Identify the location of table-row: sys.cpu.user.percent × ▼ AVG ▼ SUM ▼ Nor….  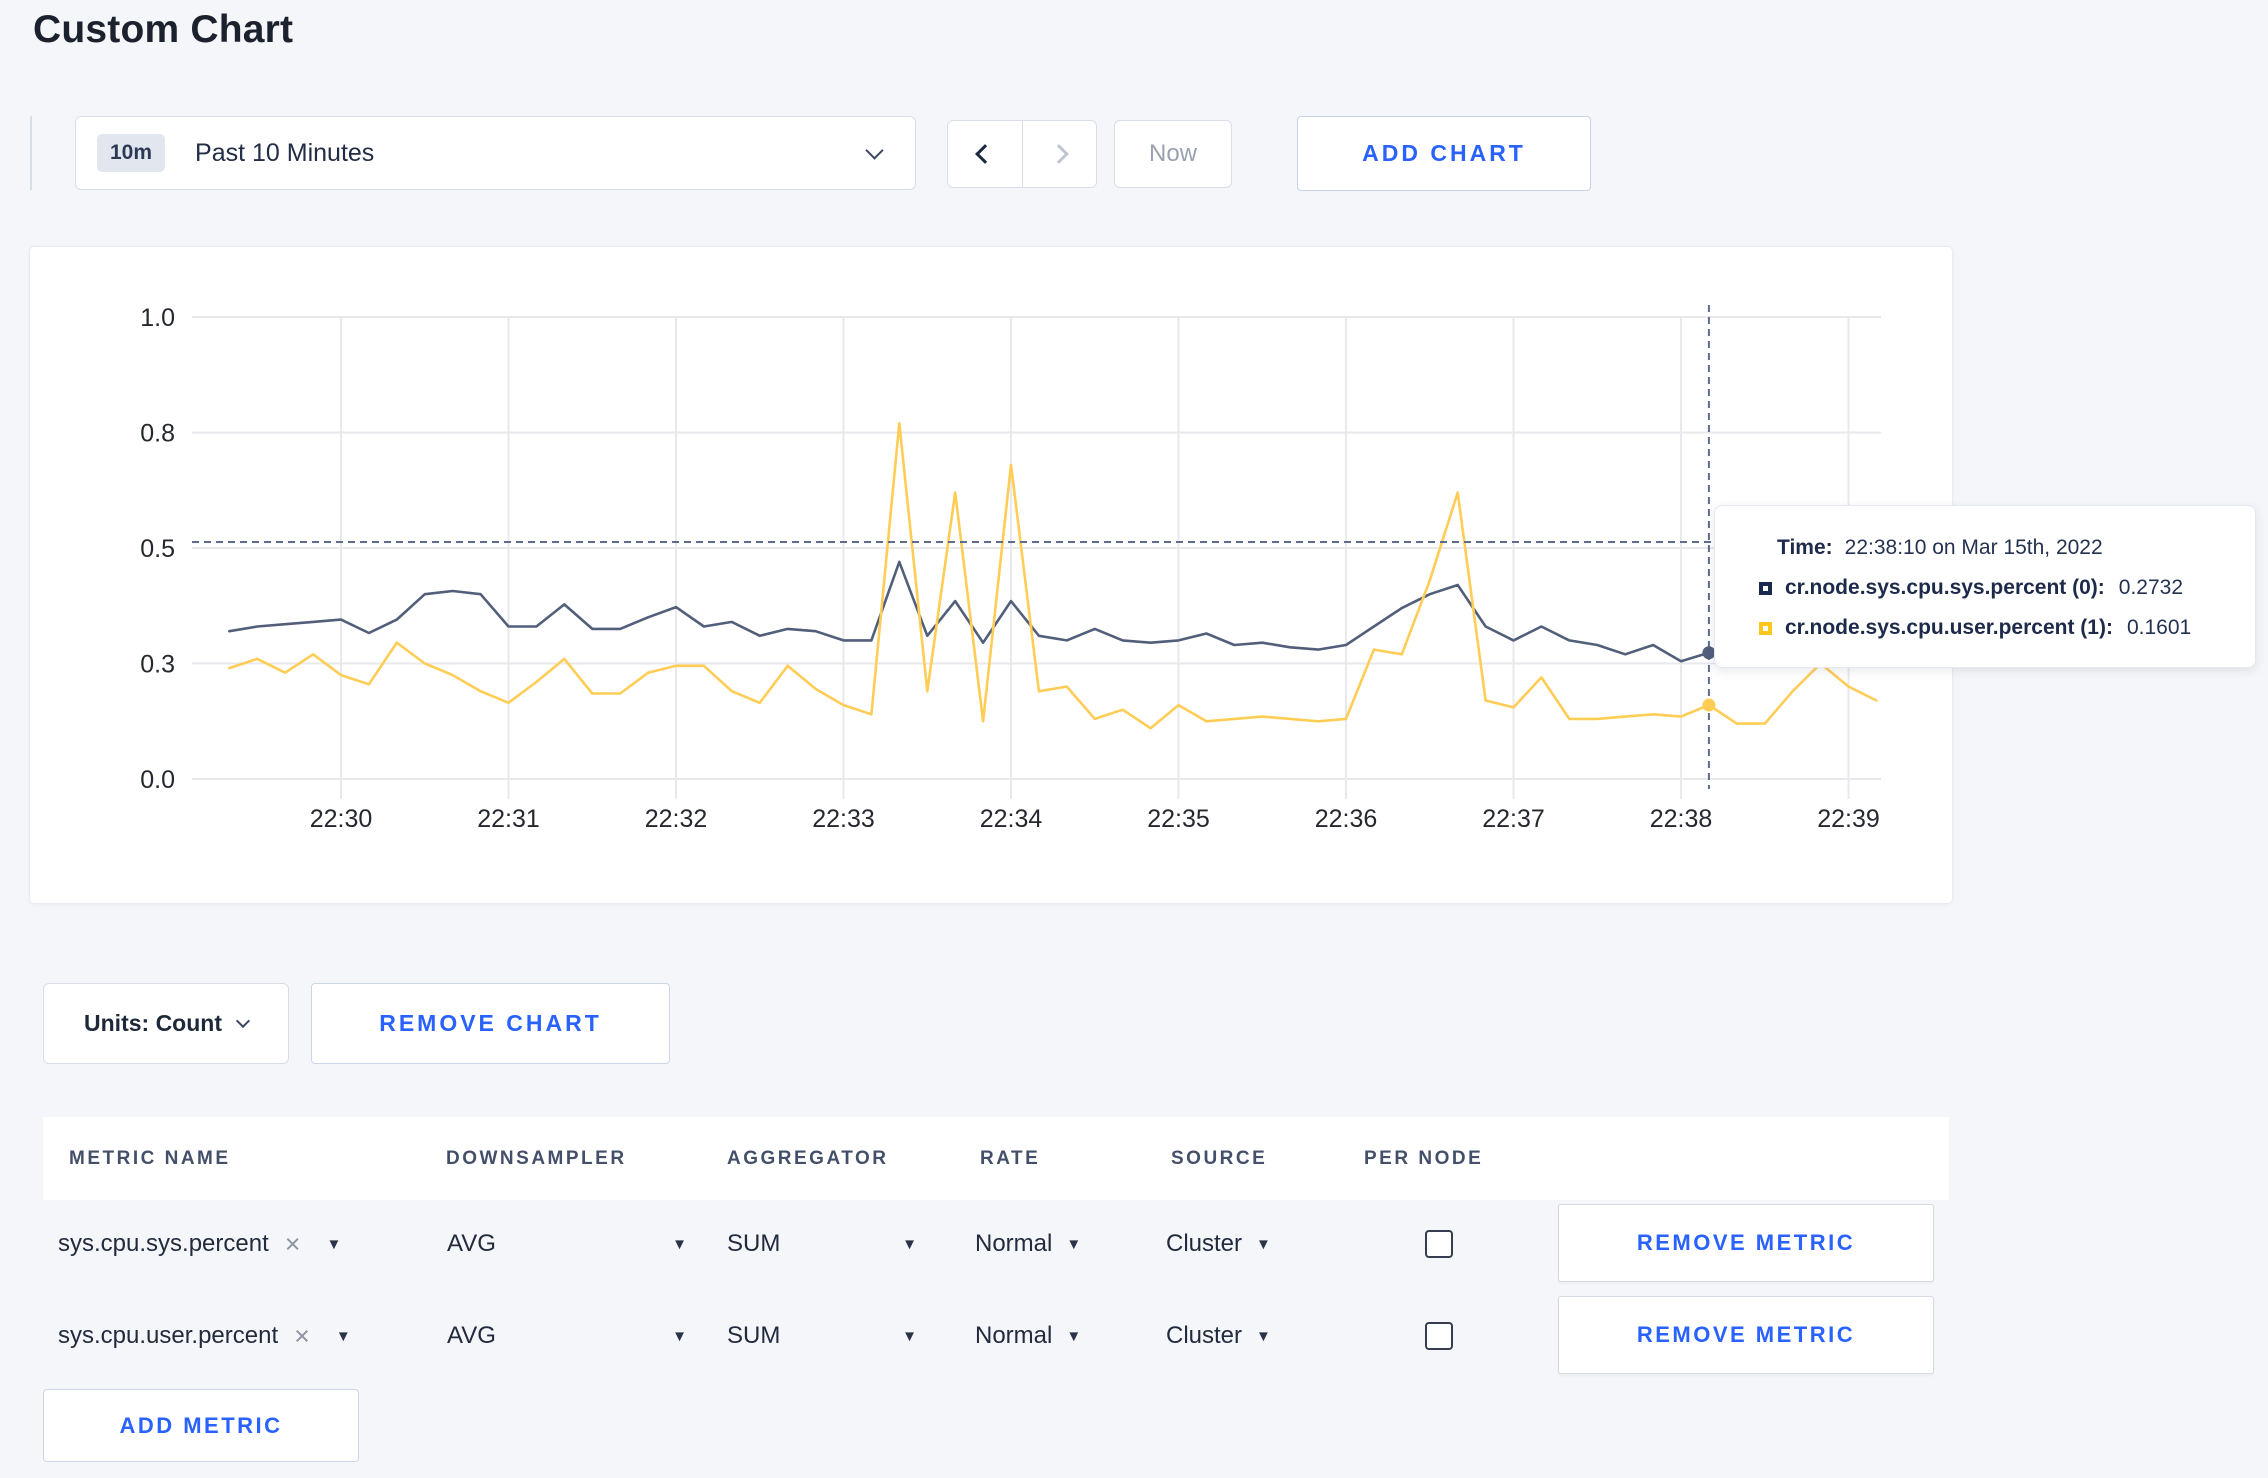
(996, 1336).